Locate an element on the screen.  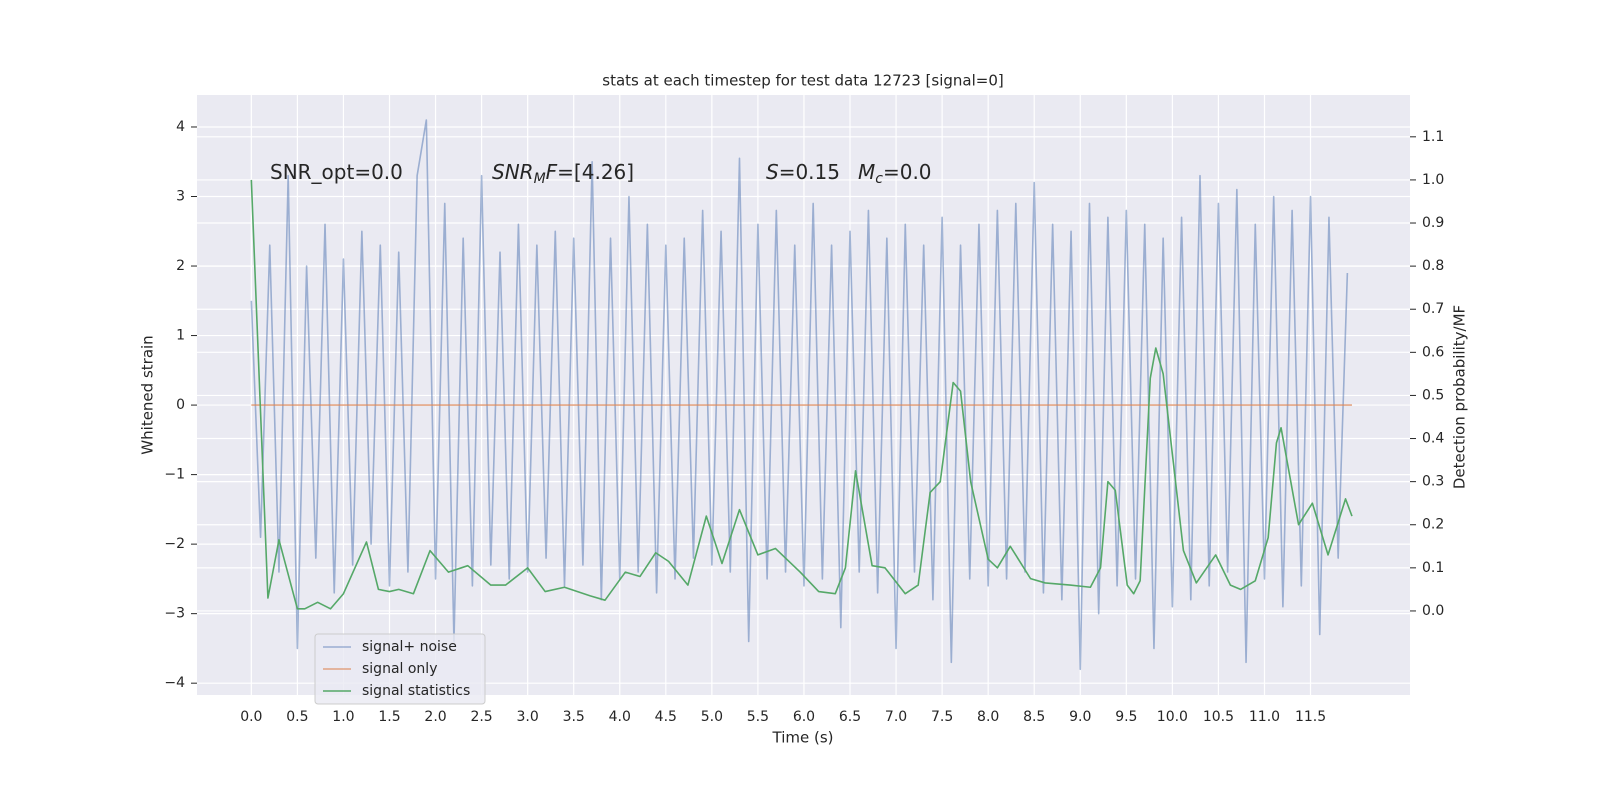
x-tick-label: 3.5 is located at coordinates (574, 717).